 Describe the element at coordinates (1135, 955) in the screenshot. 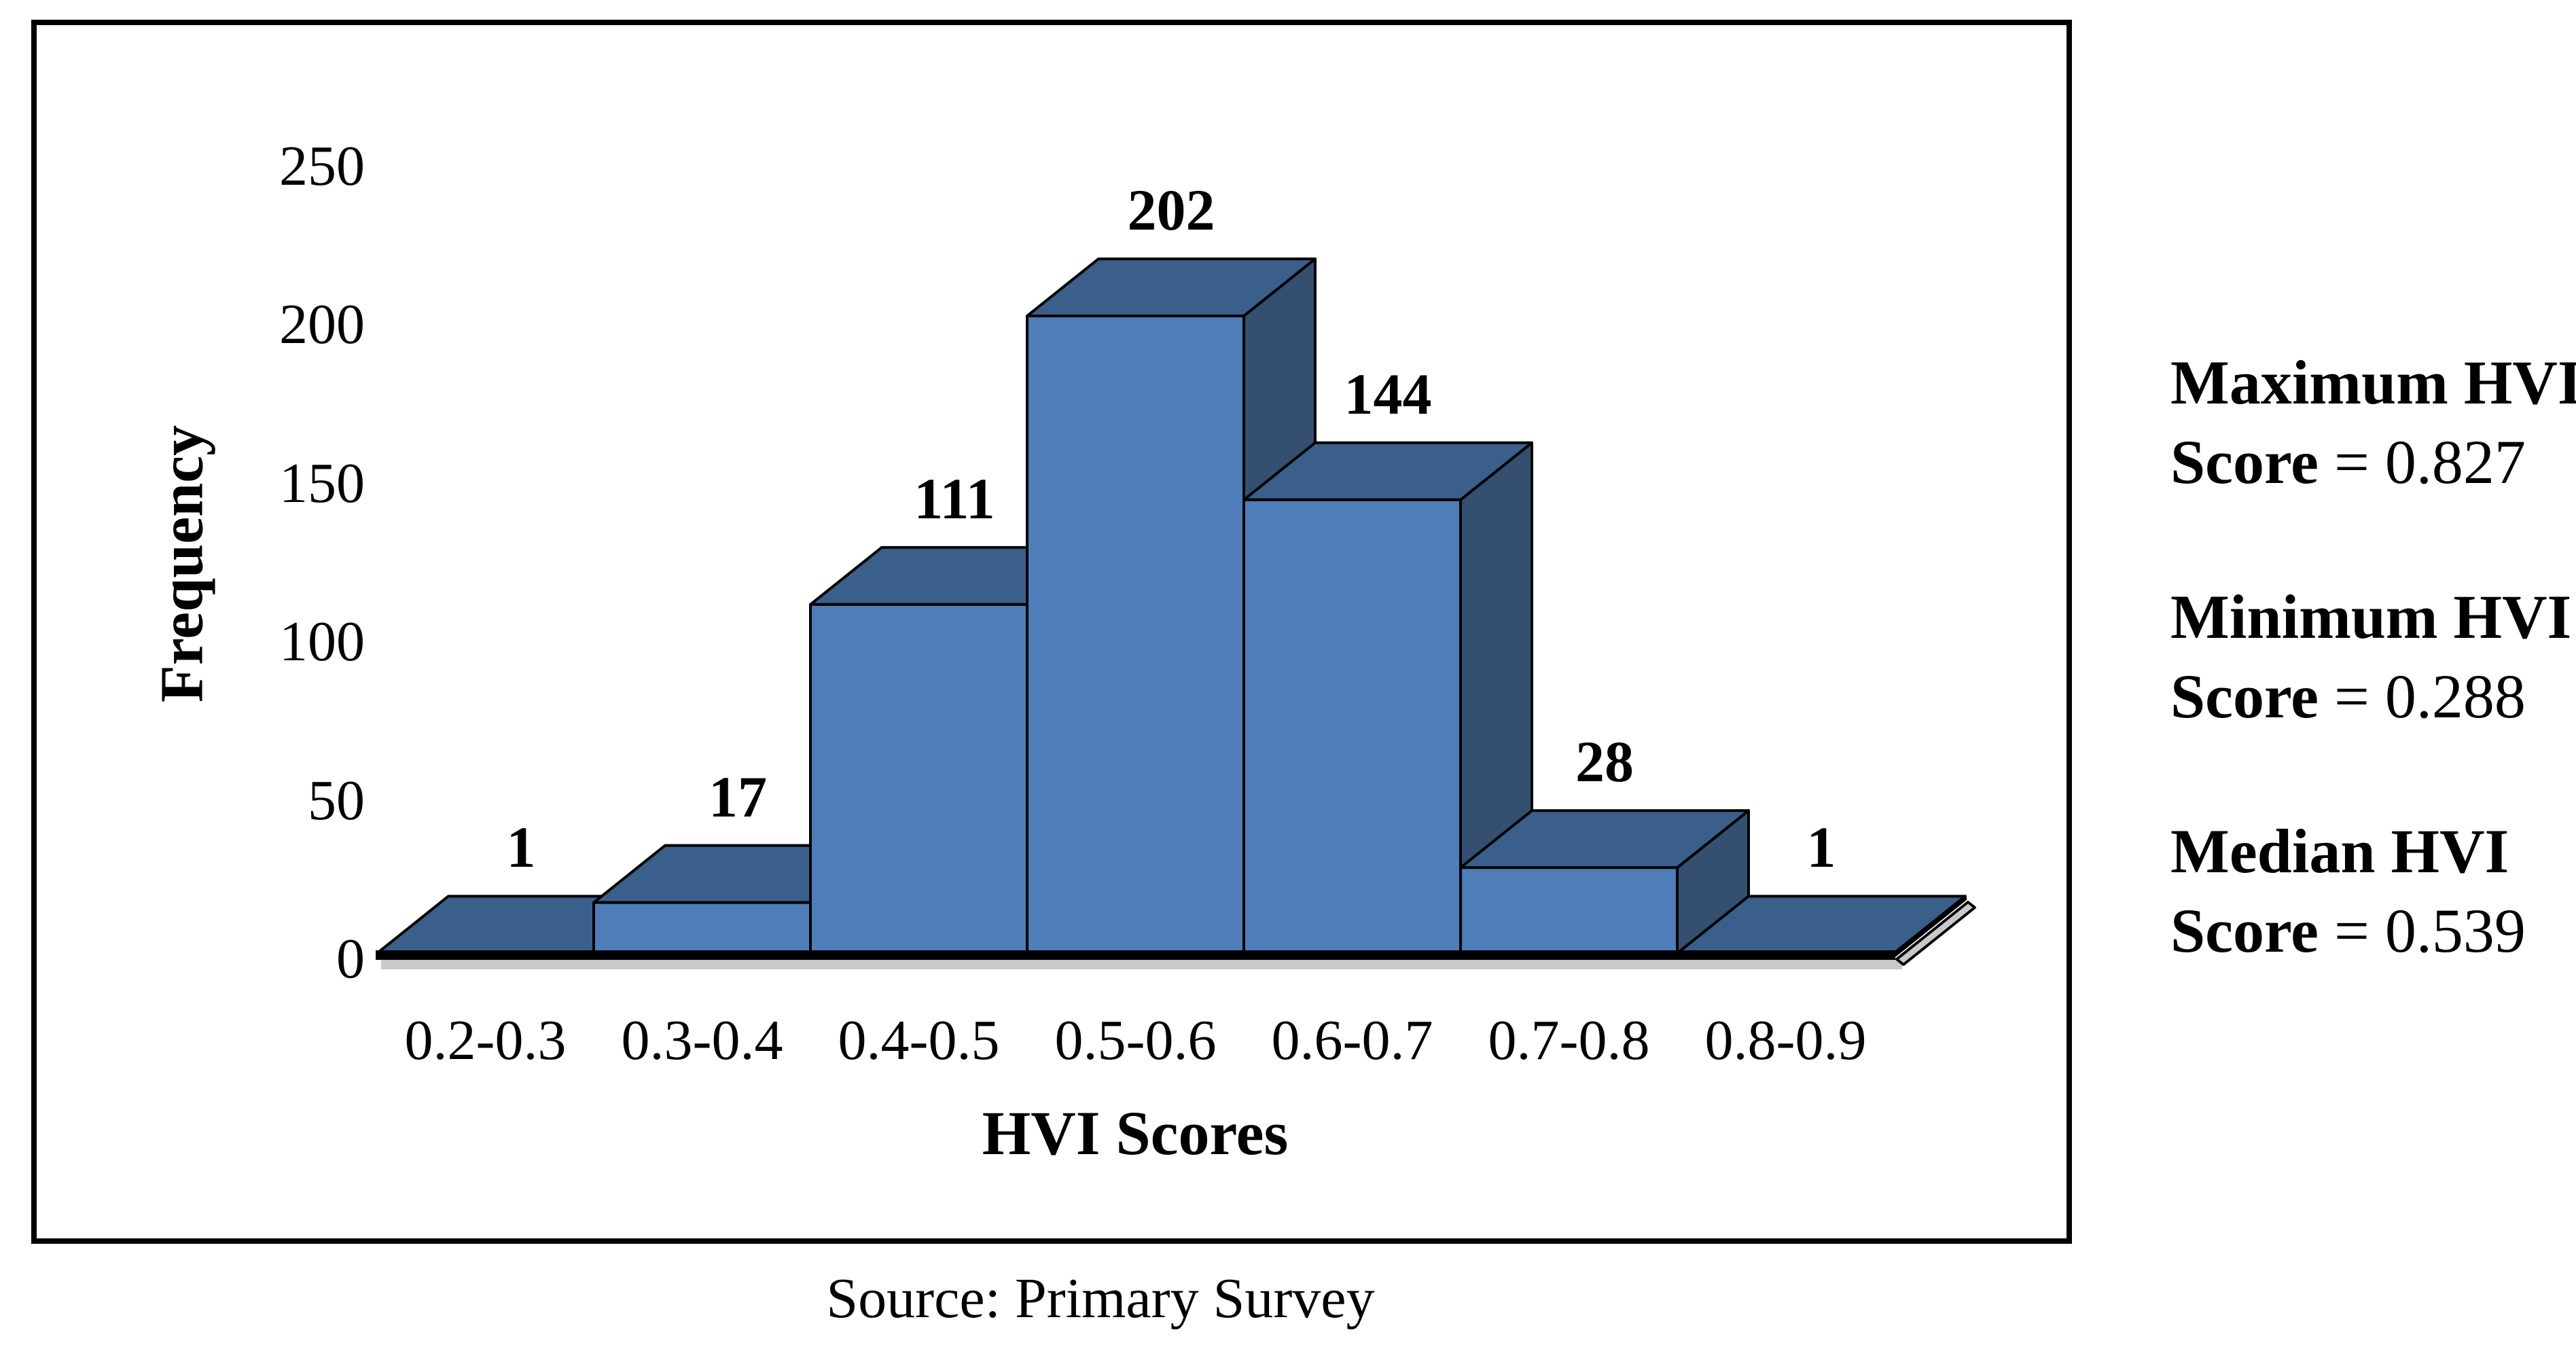

I see `baseline` at that location.